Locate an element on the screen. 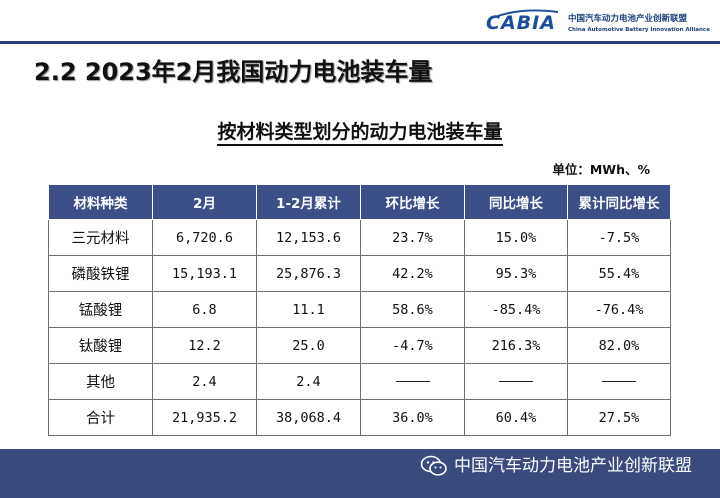 This screenshot has width=720, height=498. value-cell: 36.0% is located at coordinates (412, 417).